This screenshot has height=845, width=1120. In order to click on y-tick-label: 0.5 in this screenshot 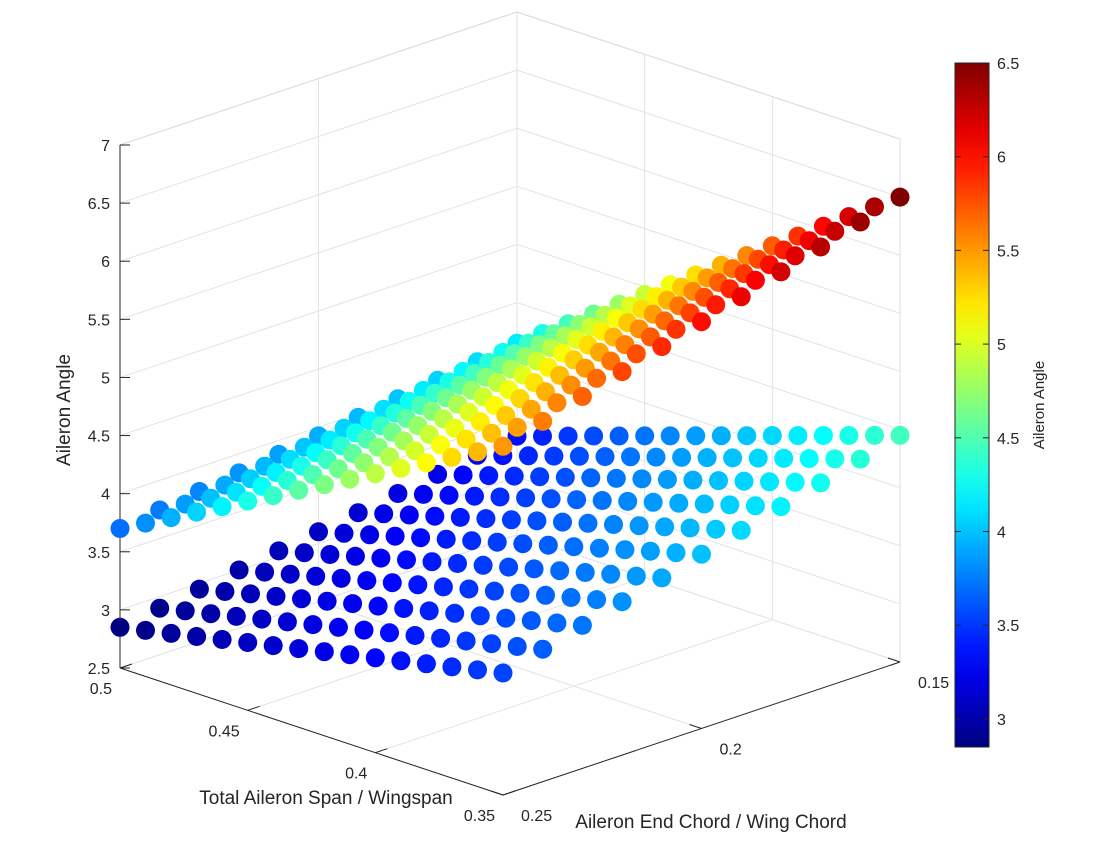, I will do `click(101, 689)`.